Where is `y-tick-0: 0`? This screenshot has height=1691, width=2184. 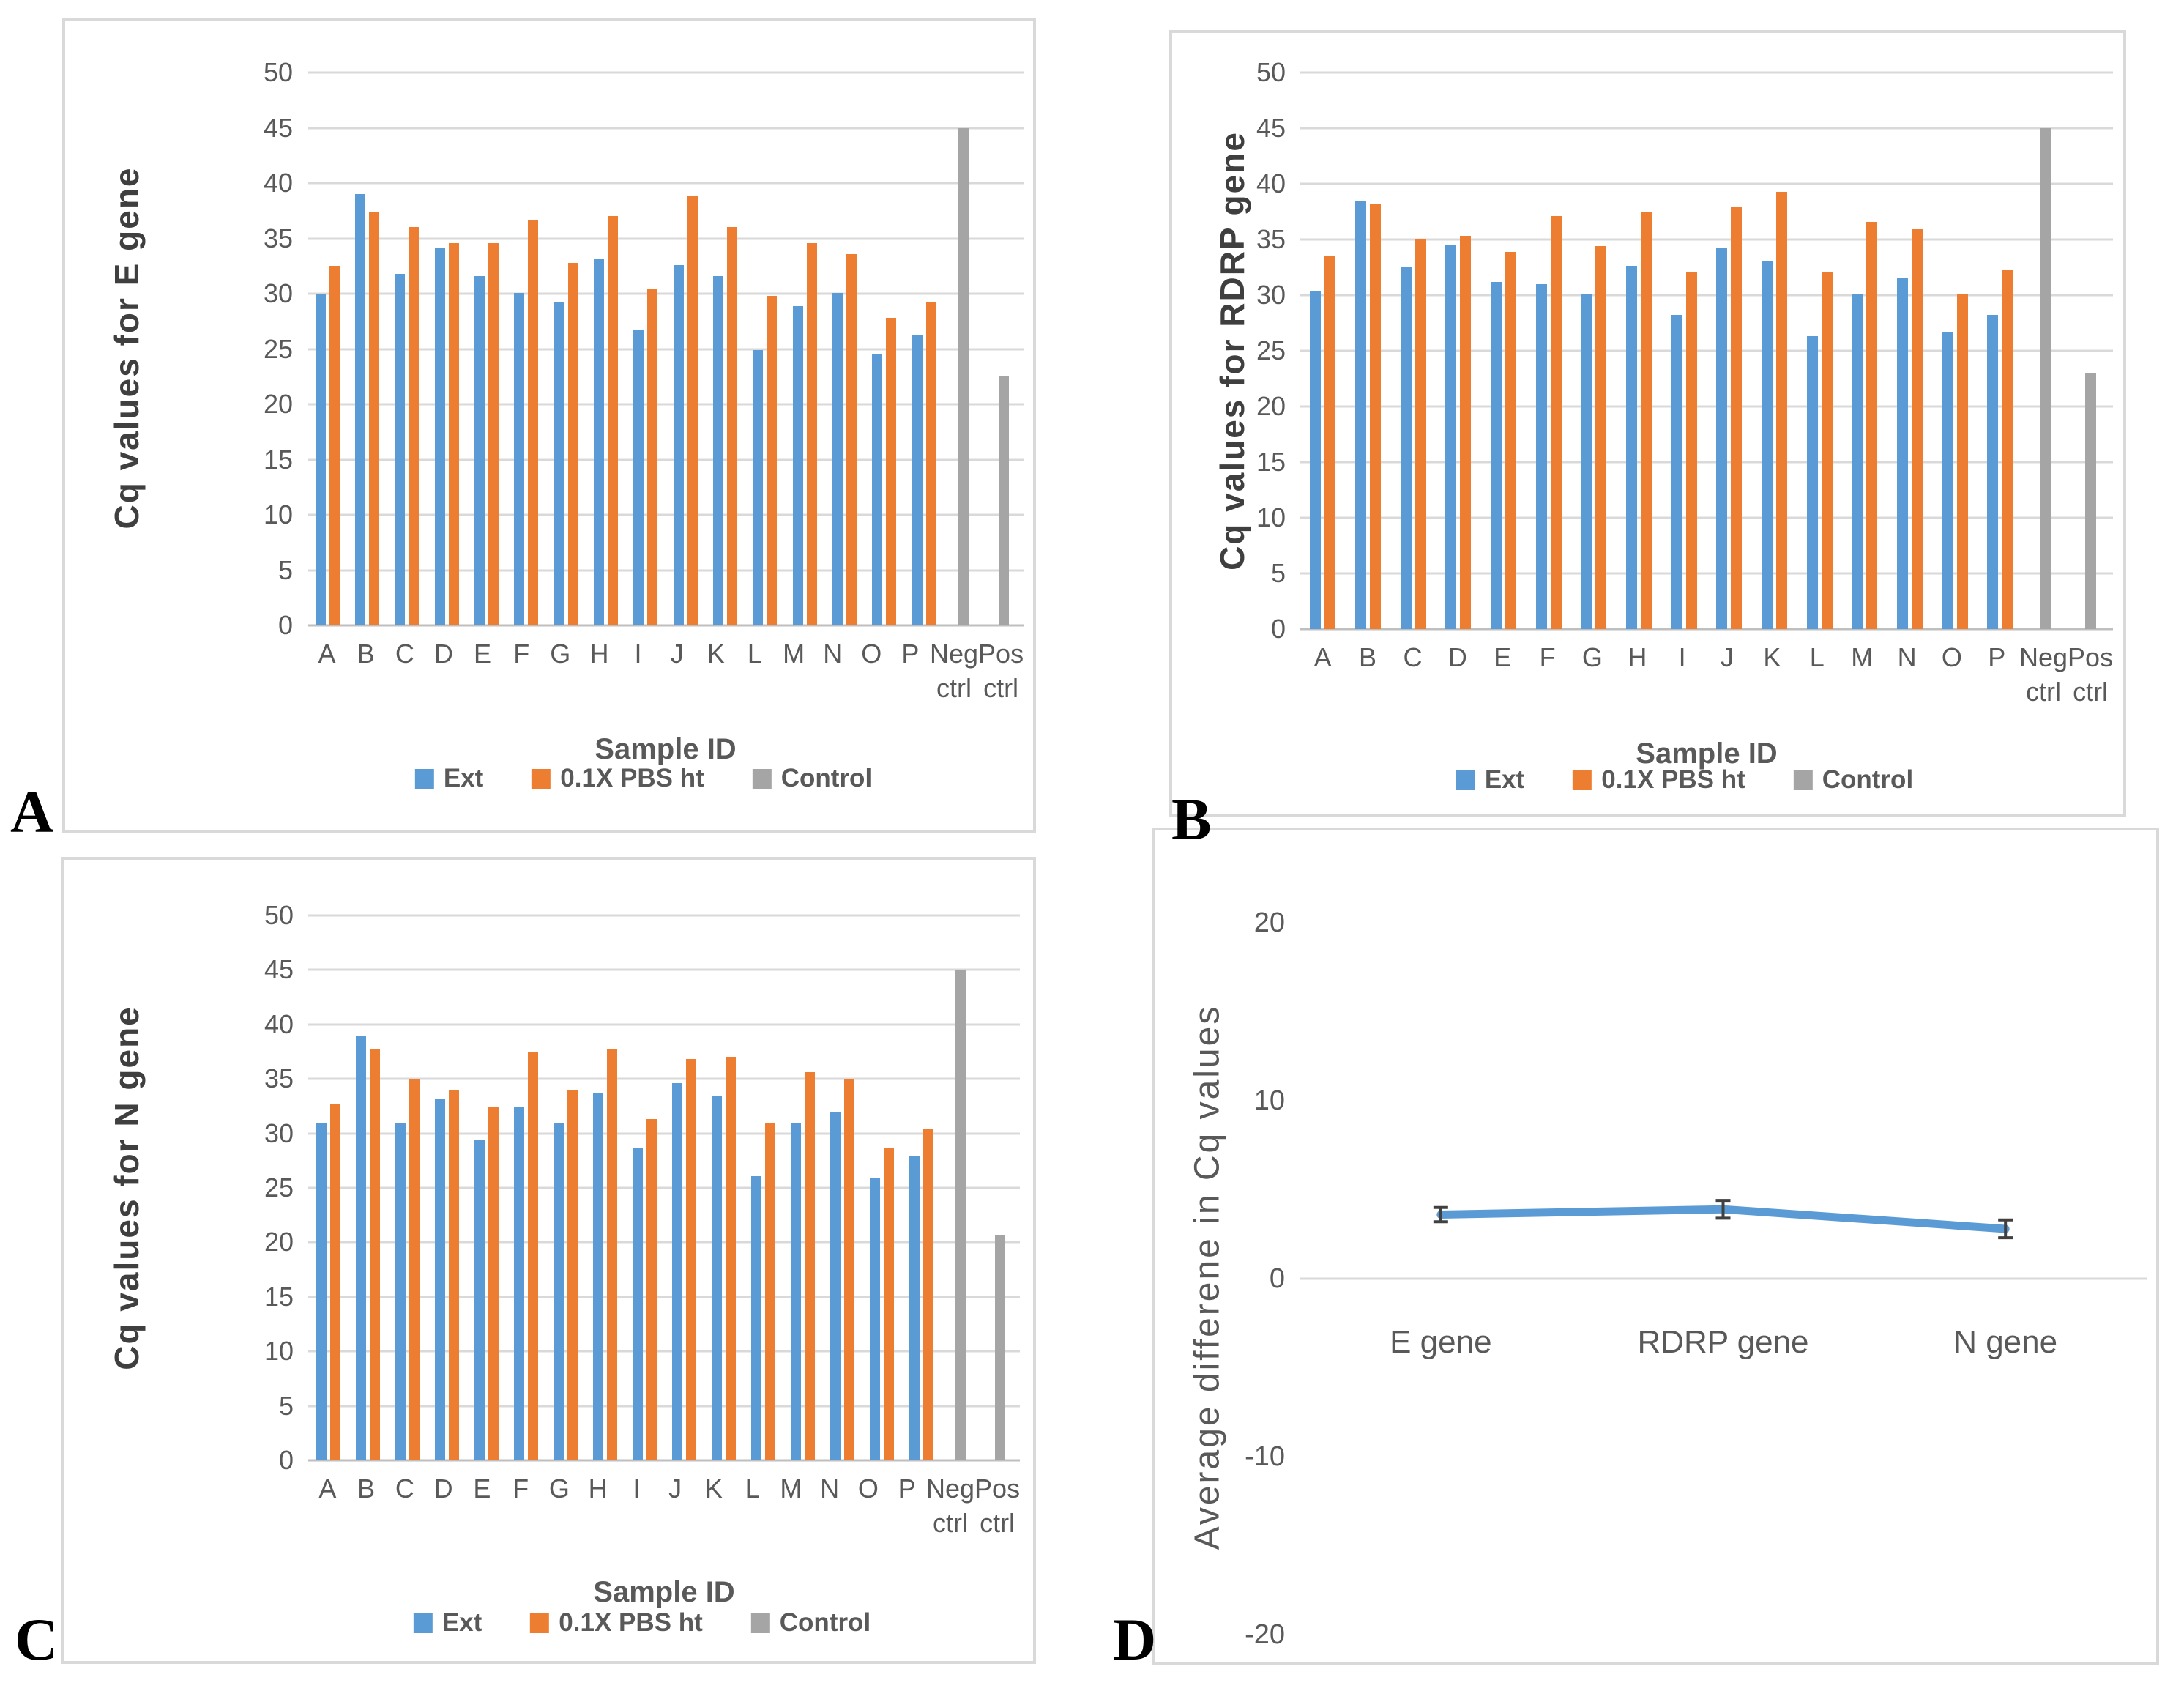
y-tick-0: 0 is located at coordinates (285, 625).